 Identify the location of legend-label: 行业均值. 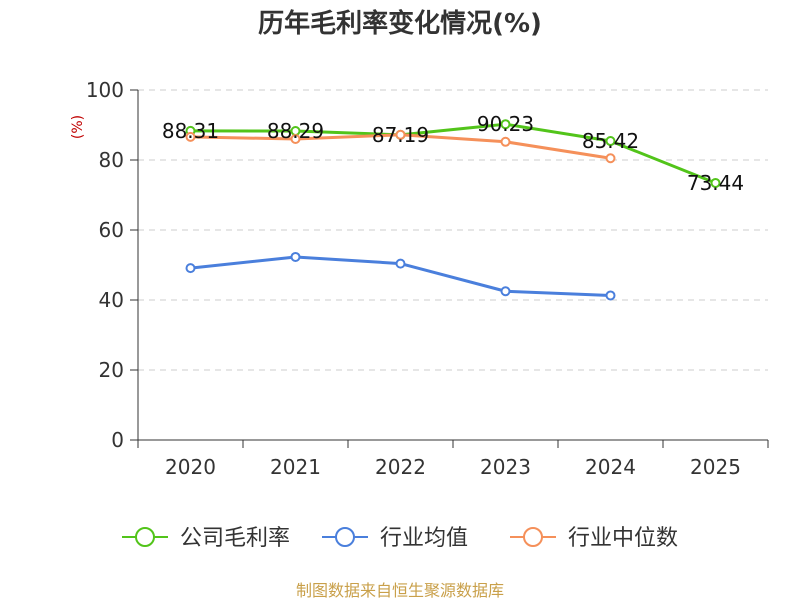
(424, 538).